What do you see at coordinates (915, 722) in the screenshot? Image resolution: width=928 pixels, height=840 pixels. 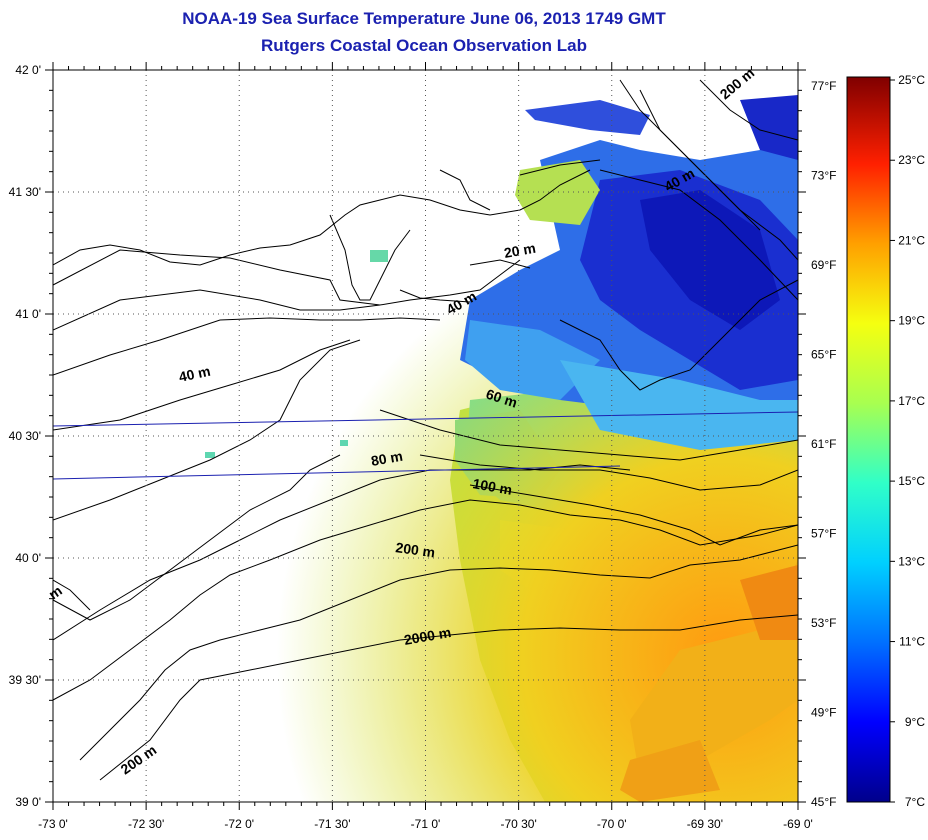 I see `colorbar-label: 9°C` at bounding box center [915, 722].